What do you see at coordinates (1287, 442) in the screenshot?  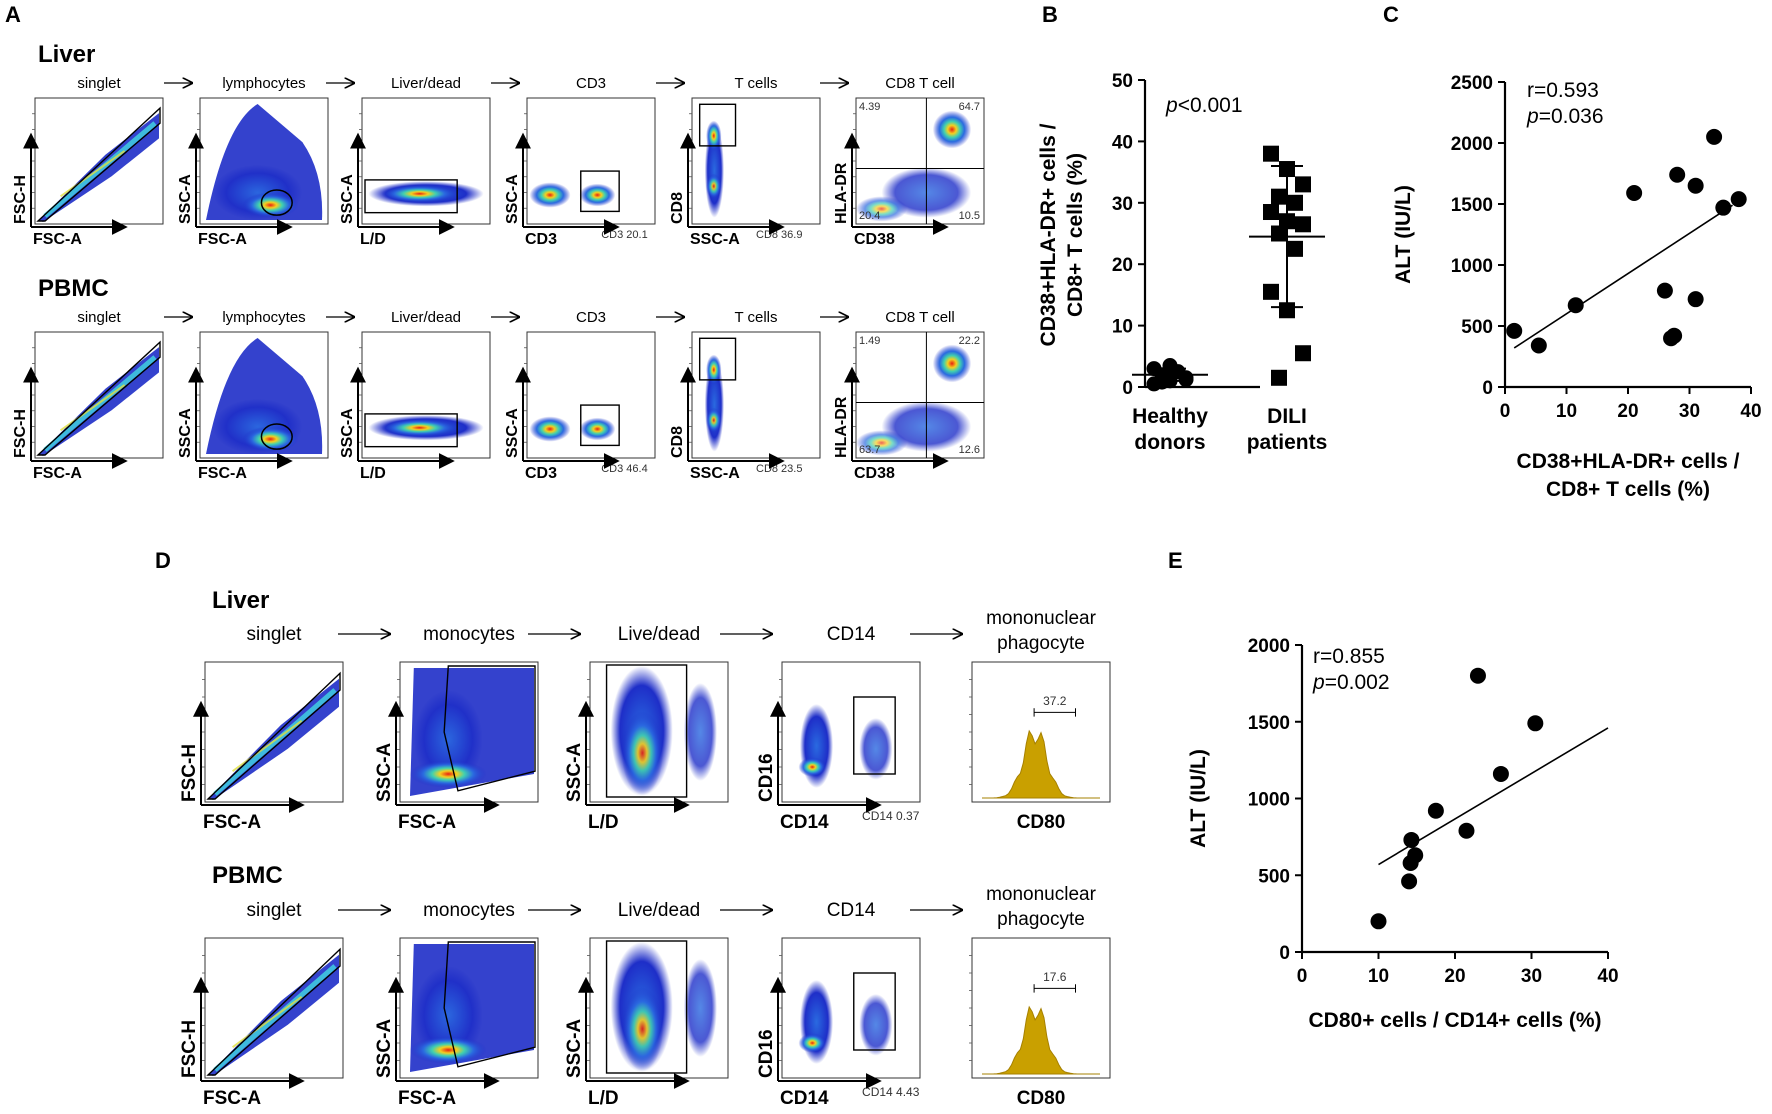 I see `group-label-line2: patients` at bounding box center [1287, 442].